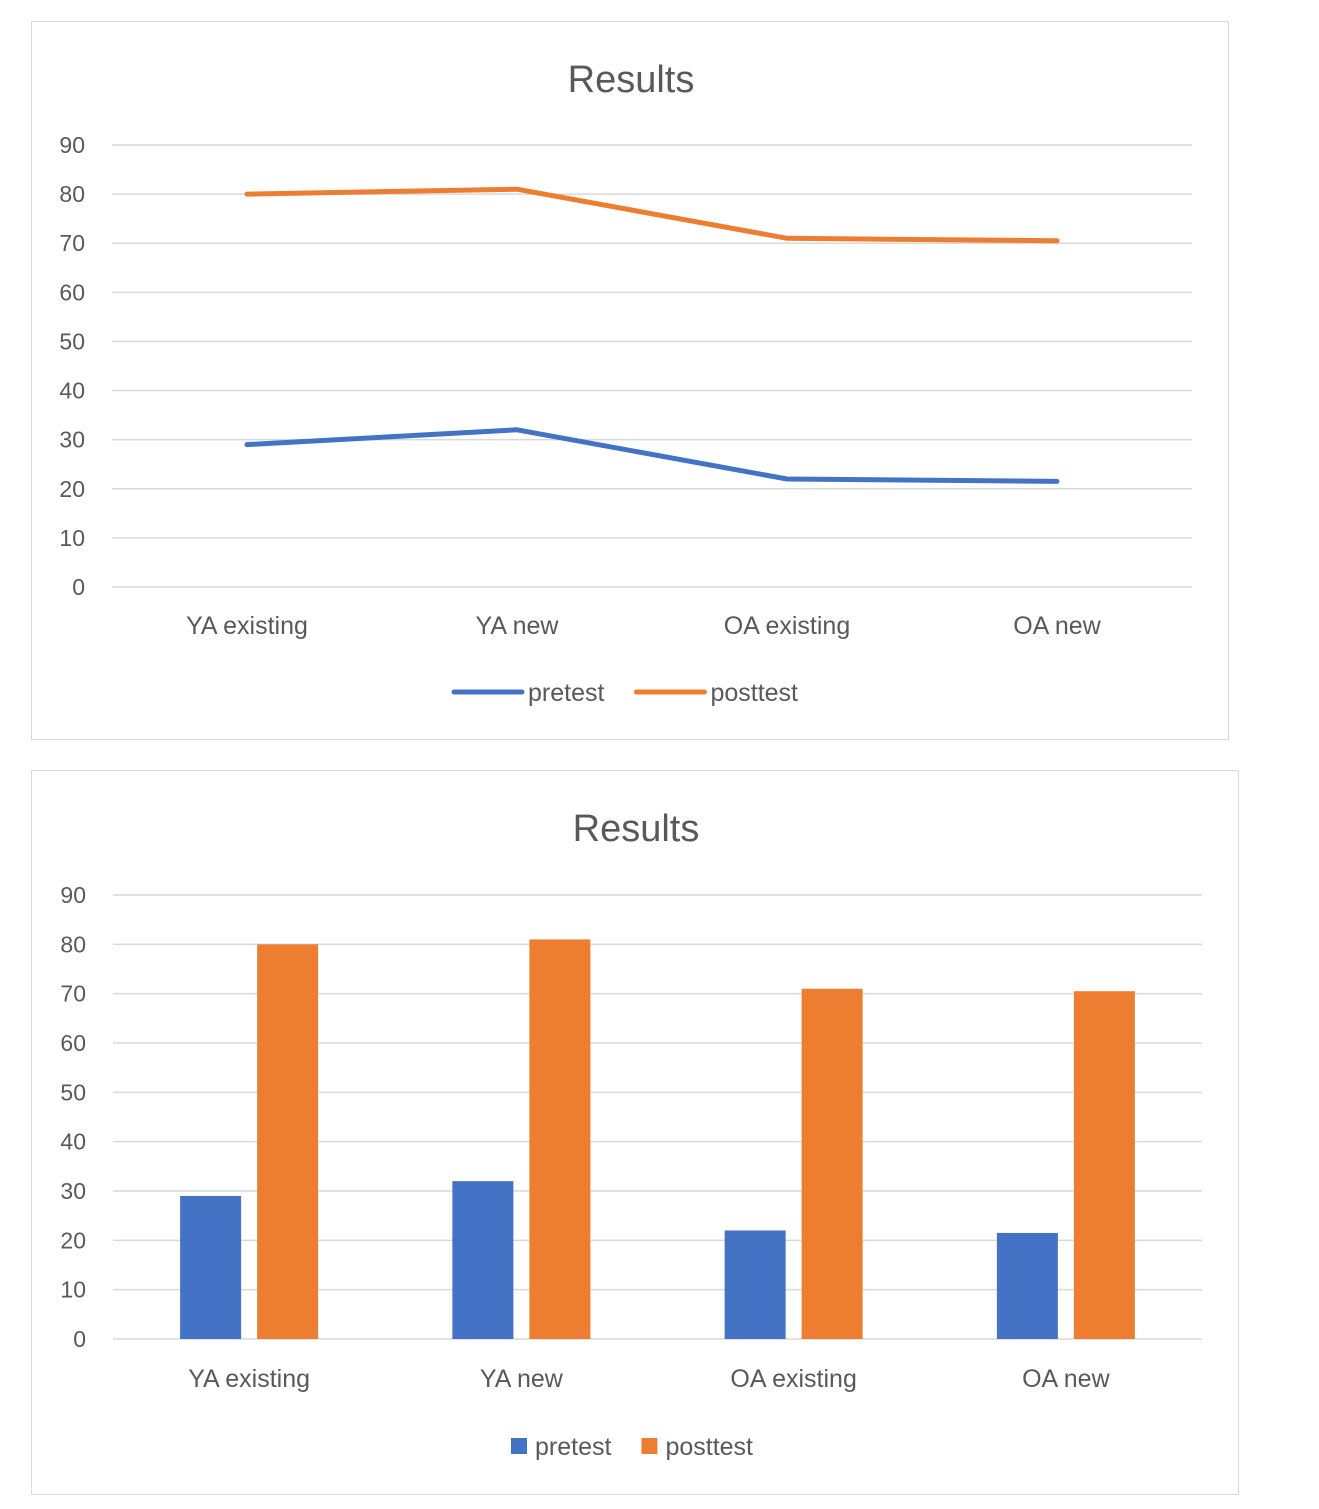 The width and height of the screenshot is (1319, 1509). I want to click on legend-swatch-posttest, so click(649, 1446).